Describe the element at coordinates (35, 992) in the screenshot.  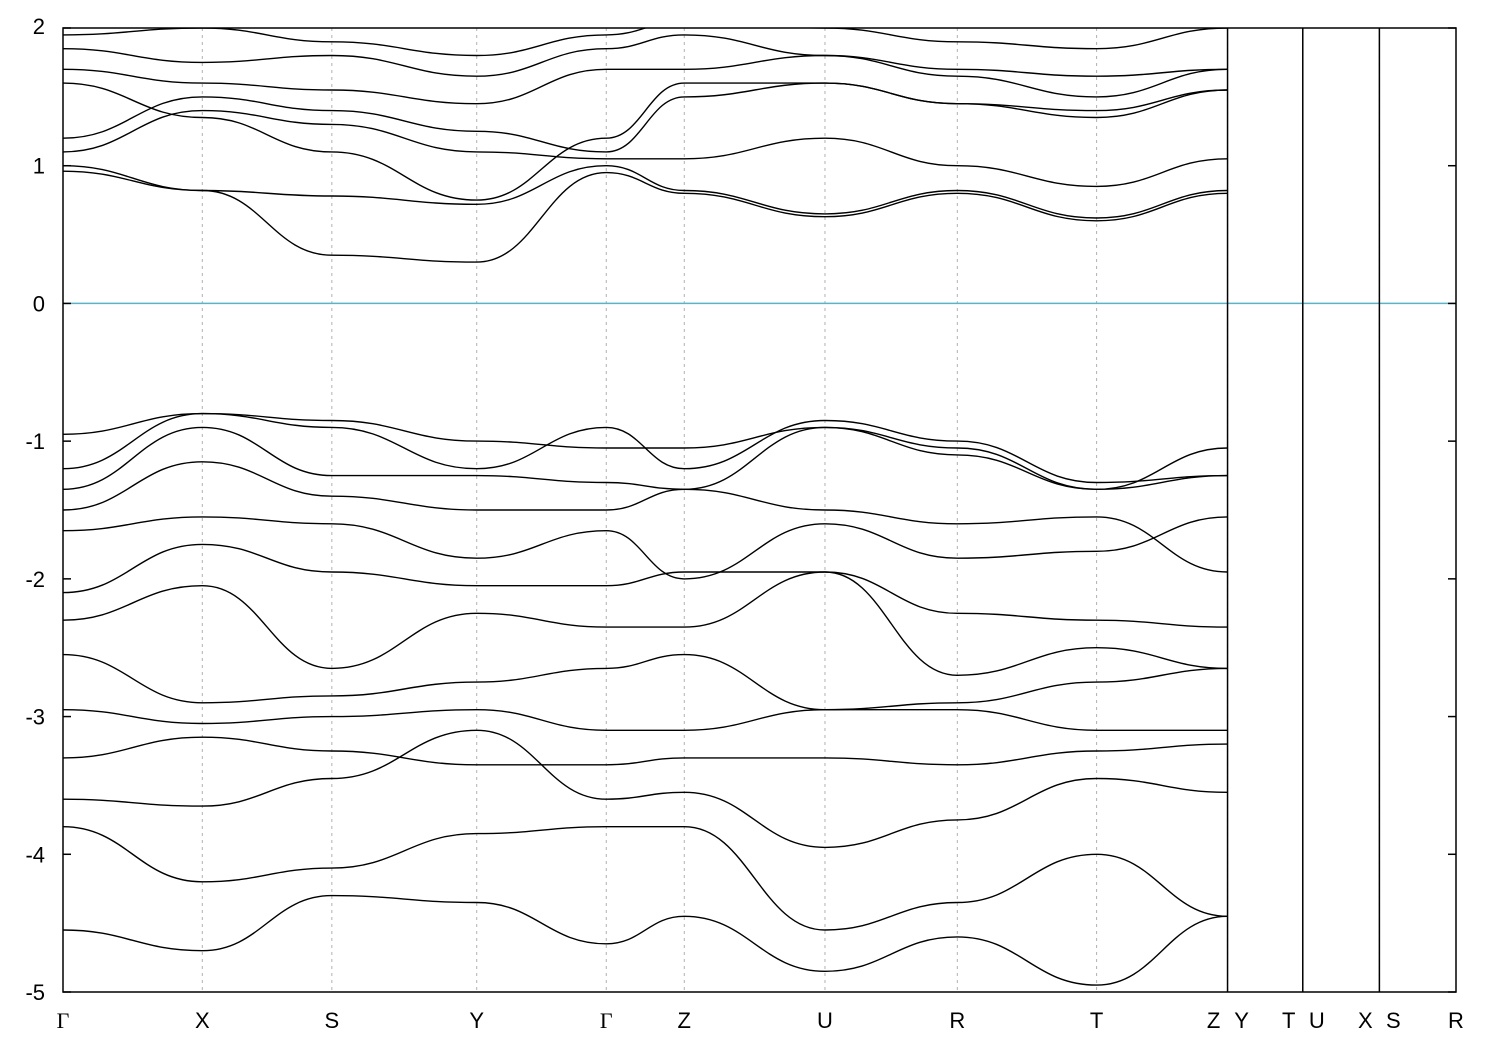
I see `y-tick-label-7: -5` at that location.